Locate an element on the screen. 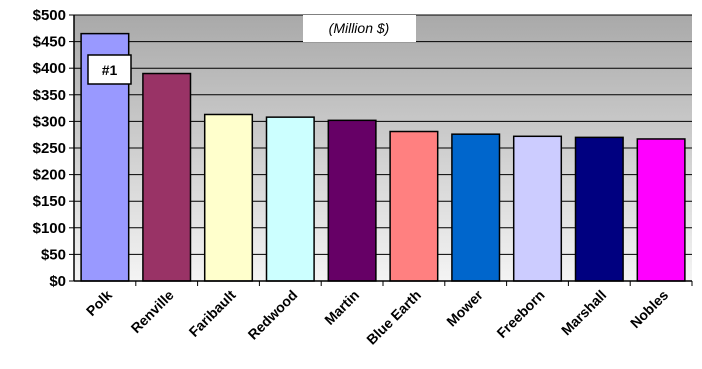 The height and width of the screenshot is (369, 702). unit-note-box is located at coordinates (359, 28).